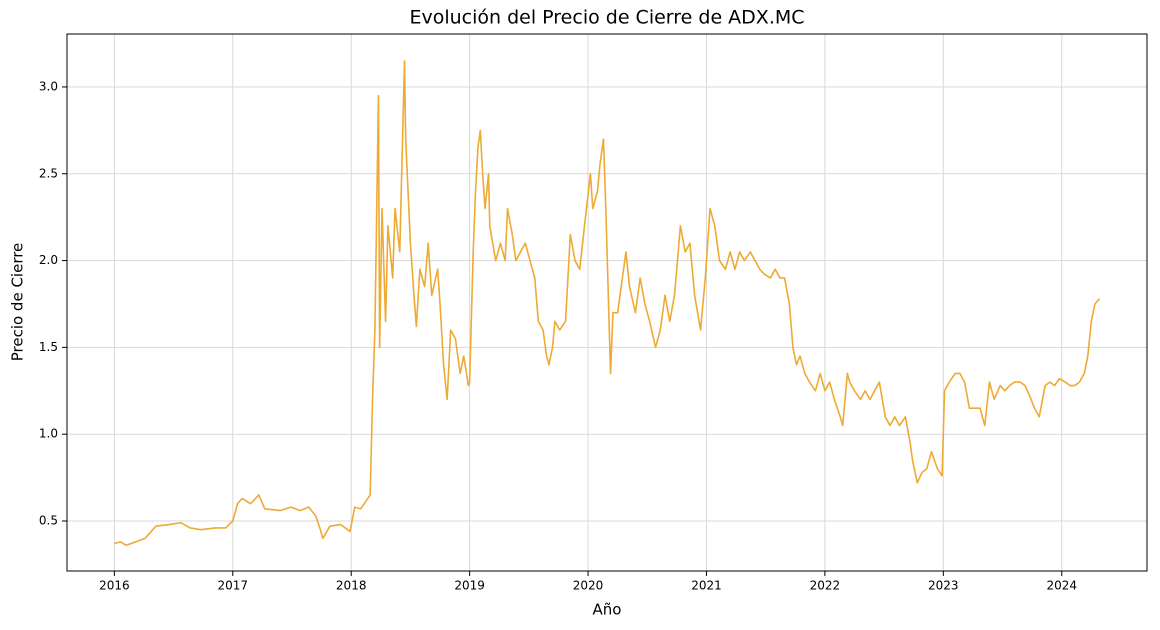  What do you see at coordinates (48, 173) in the screenshot?
I see `y-tick-label: 2.5` at bounding box center [48, 173].